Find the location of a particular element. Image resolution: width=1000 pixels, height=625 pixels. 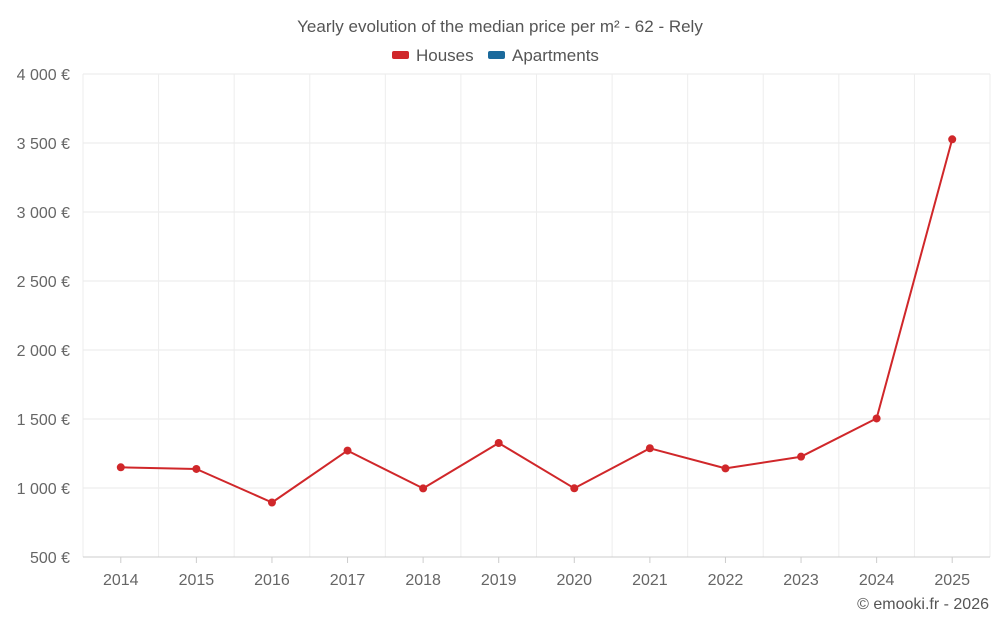

y-tick-label: 4 000 € is located at coordinates (43, 75).